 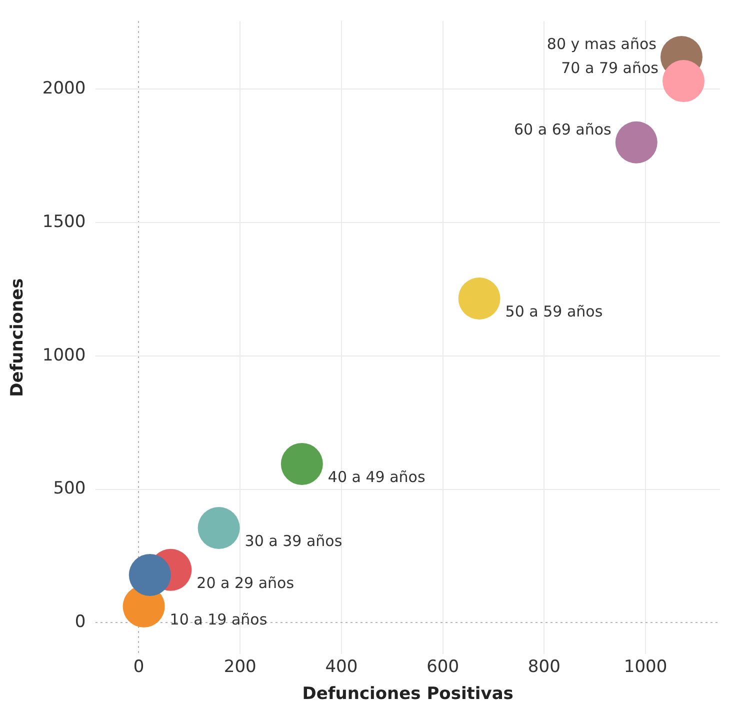 What do you see at coordinates (240, 666) in the screenshot?
I see `x-tick-label: 200` at bounding box center [240, 666].